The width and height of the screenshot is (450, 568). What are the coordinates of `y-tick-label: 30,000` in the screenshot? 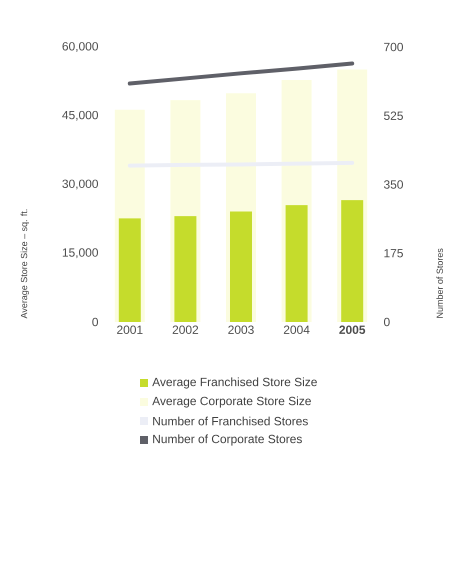 It's located at (80, 185).